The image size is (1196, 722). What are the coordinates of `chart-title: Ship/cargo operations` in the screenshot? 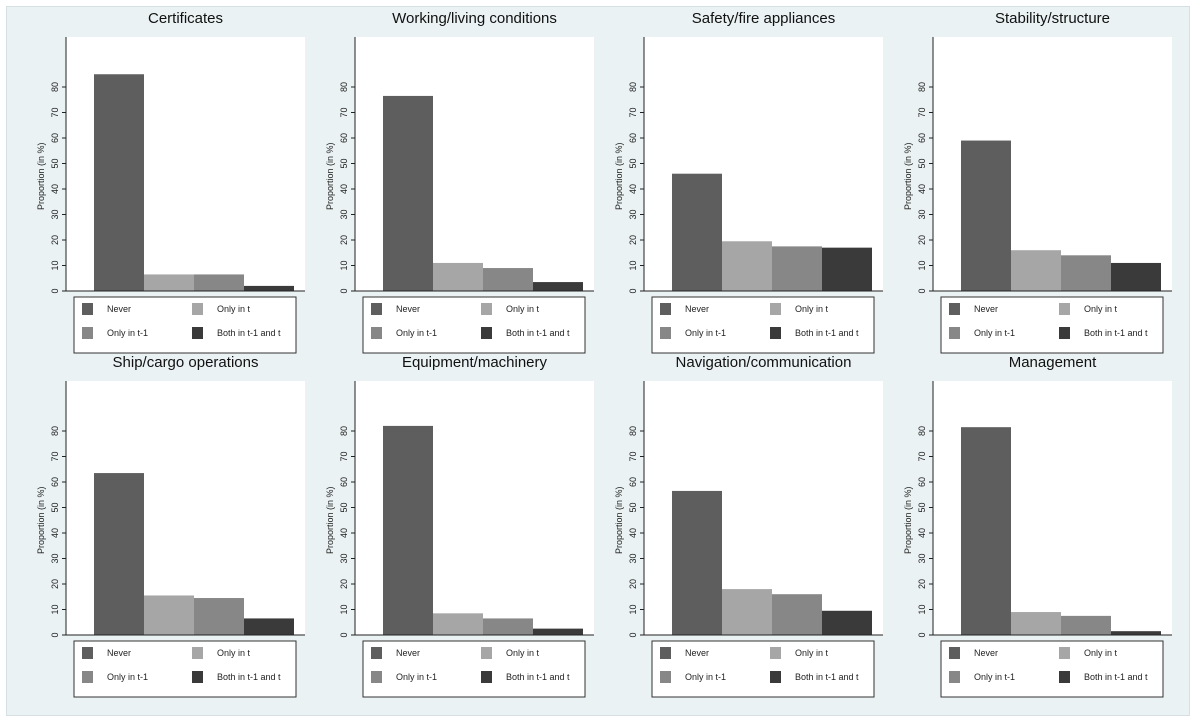 It's located at (186, 362).